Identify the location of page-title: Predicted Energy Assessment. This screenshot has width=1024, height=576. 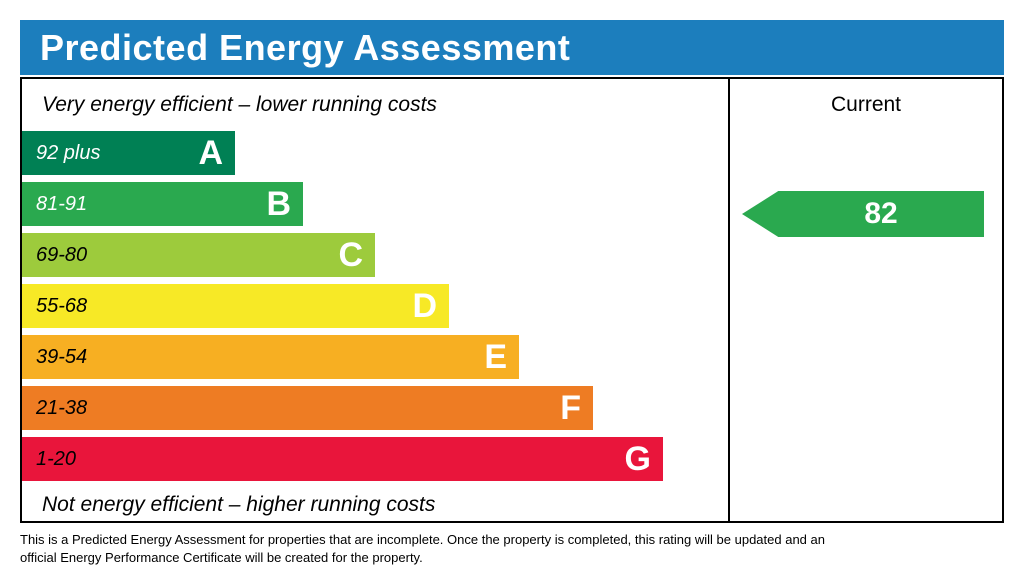
(305, 47).